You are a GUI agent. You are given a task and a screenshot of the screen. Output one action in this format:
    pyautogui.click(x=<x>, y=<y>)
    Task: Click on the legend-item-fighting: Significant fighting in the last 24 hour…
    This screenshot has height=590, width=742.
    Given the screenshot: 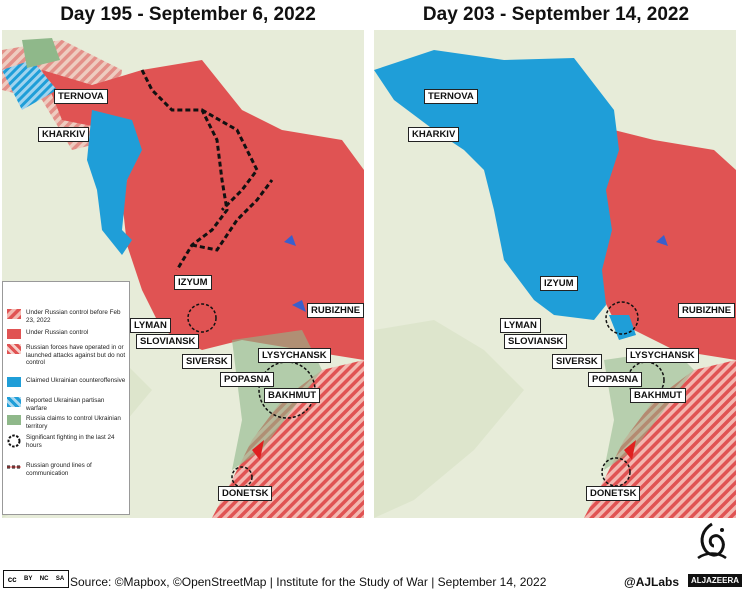 What is the action you would take?
    pyautogui.click(x=67, y=441)
    